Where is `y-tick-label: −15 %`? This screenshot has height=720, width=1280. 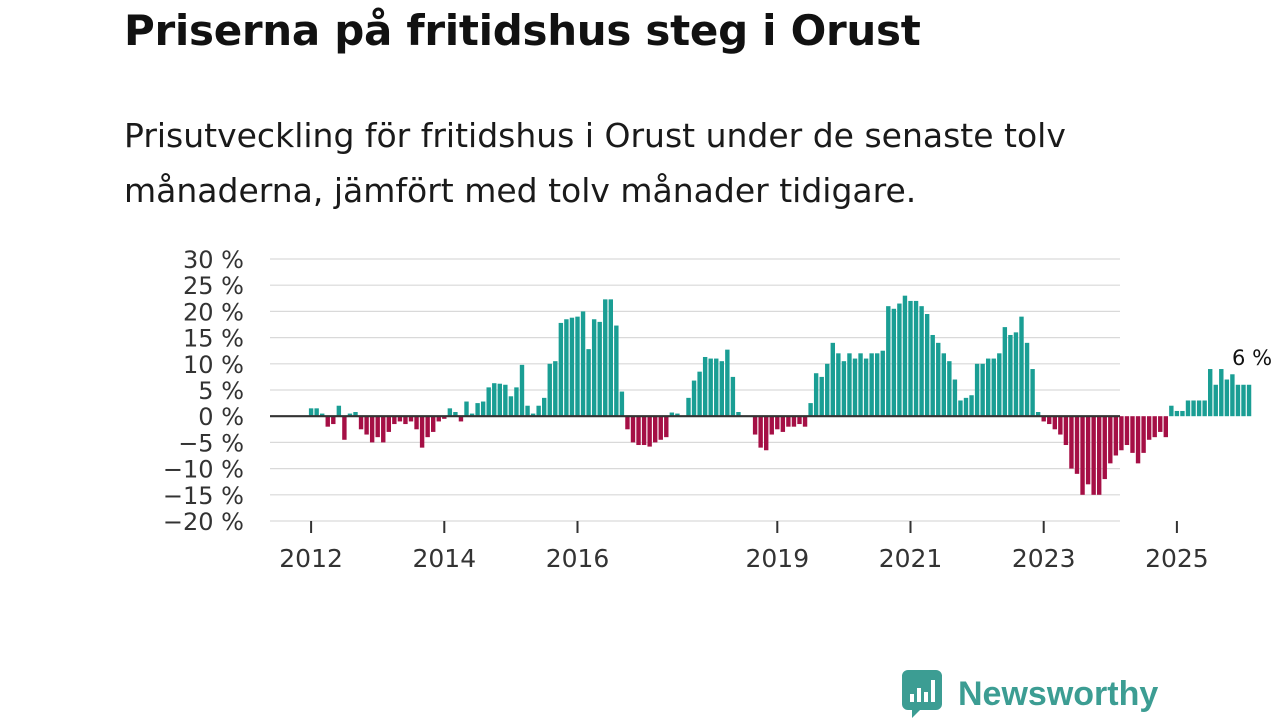
y-tick-label: −15 % is located at coordinates (203, 496).